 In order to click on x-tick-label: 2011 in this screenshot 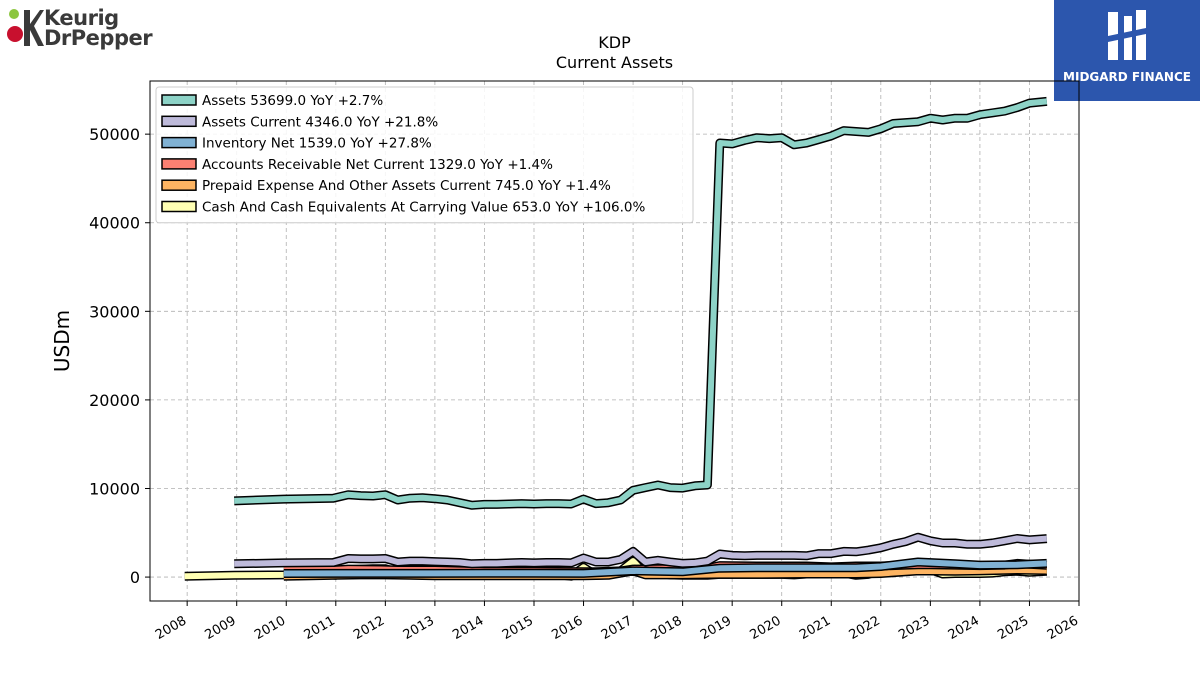, I will do `click(320, 628)`.